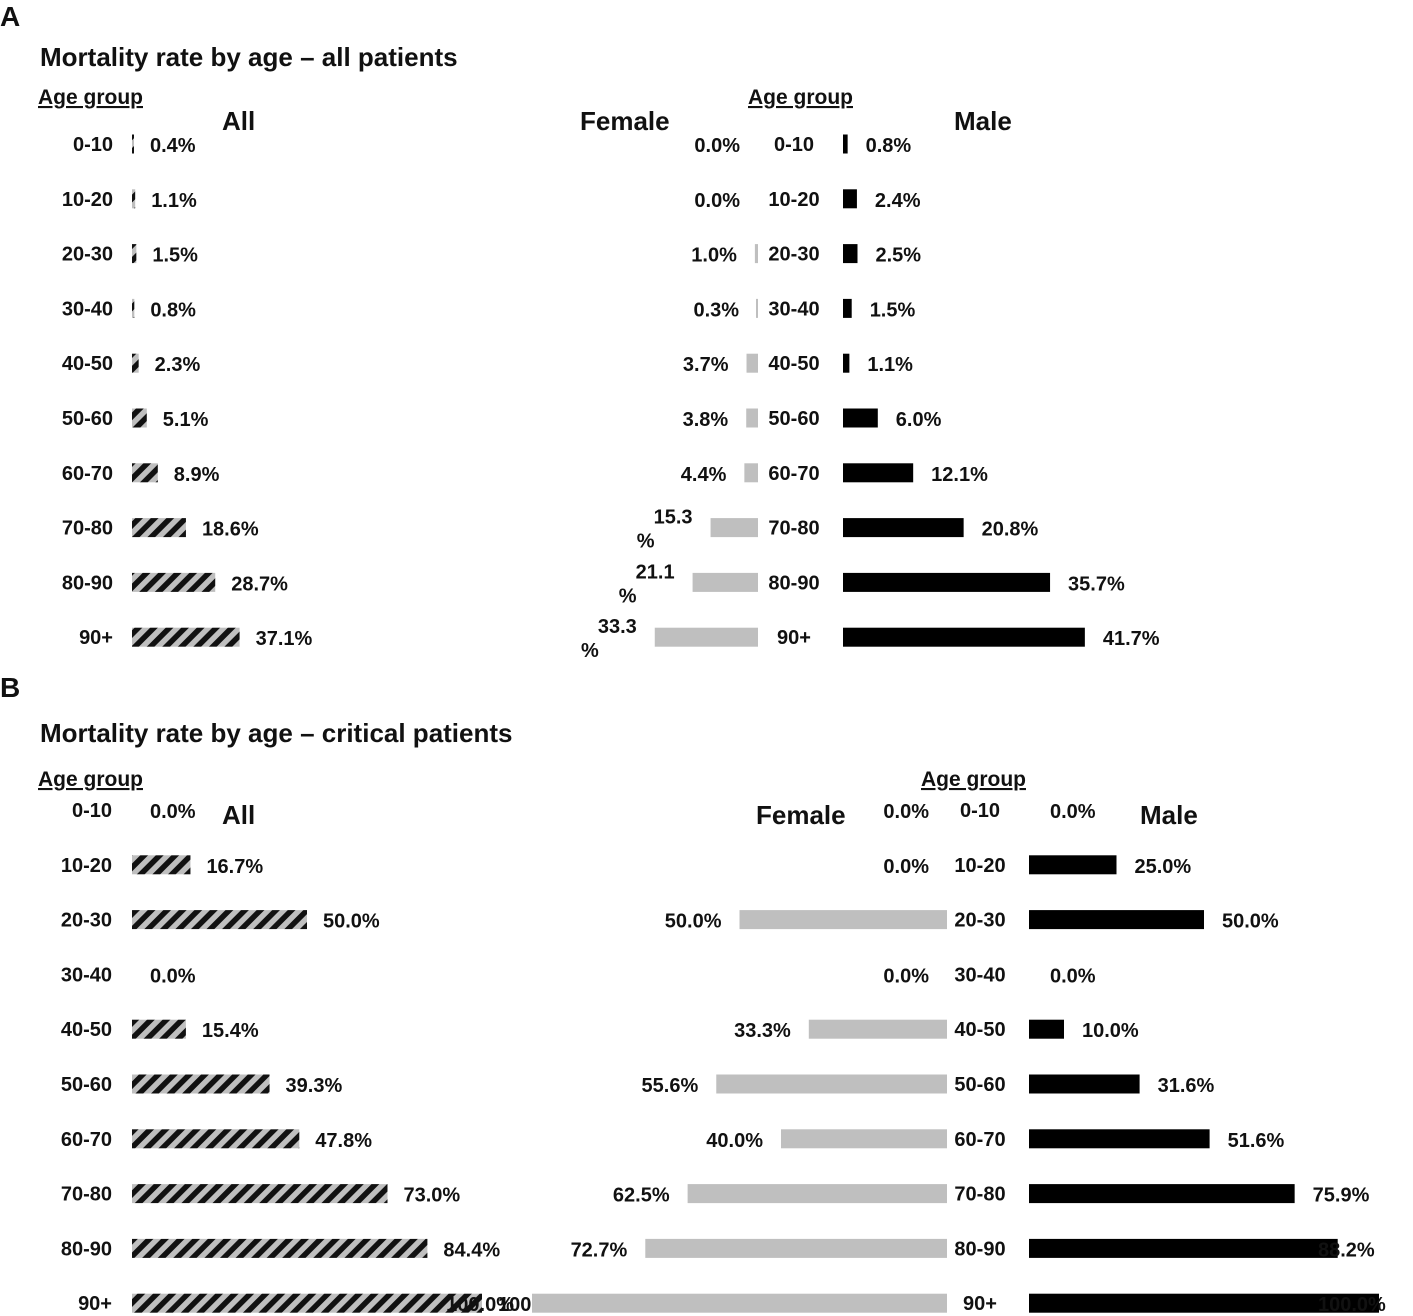  Describe the element at coordinates (230, 1031) in the screenshot. I see `panel-b-value-label-all: 15.4%` at that location.